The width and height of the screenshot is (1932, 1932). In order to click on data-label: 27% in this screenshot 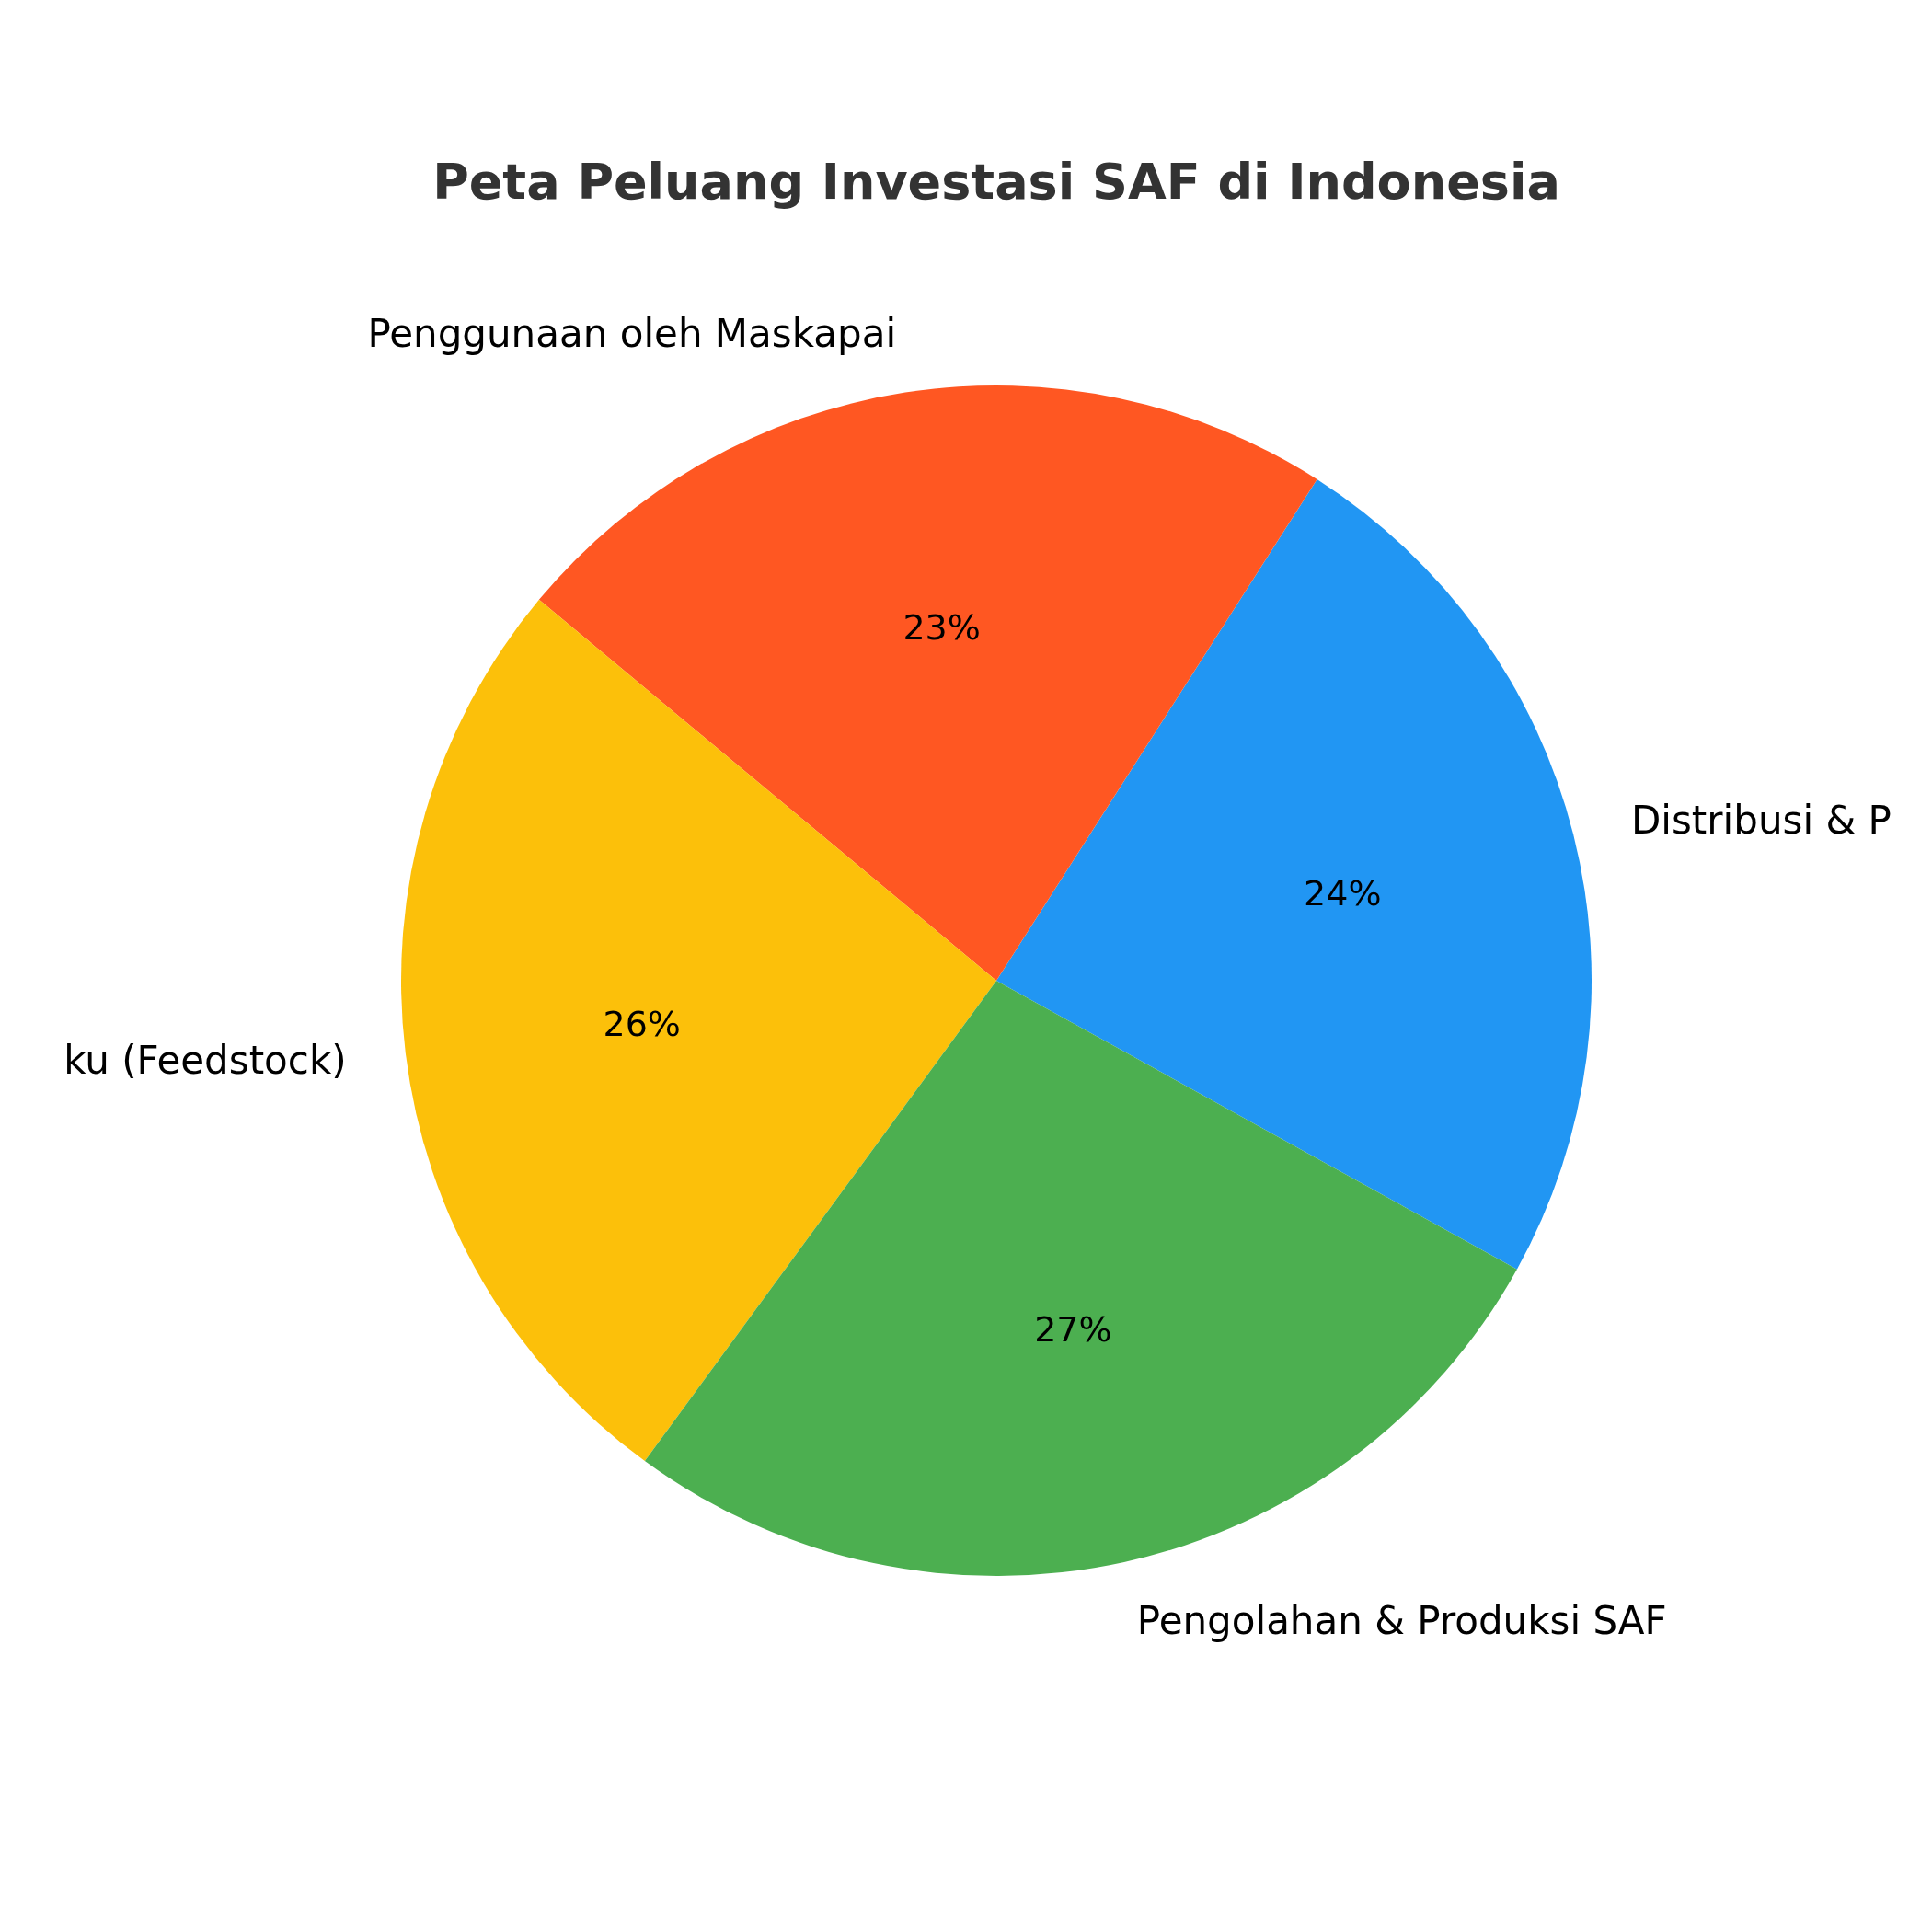, I will do `click(1073, 1330)`.